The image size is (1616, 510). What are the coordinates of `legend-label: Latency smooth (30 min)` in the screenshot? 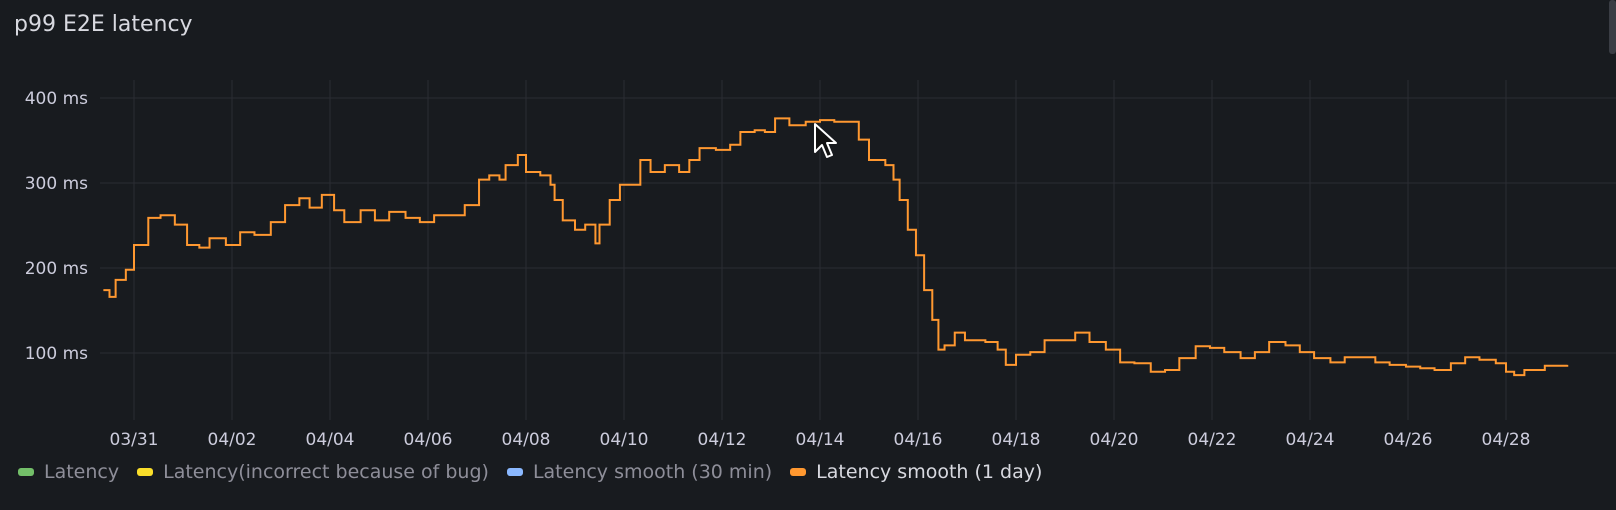 It's located at (652, 472).